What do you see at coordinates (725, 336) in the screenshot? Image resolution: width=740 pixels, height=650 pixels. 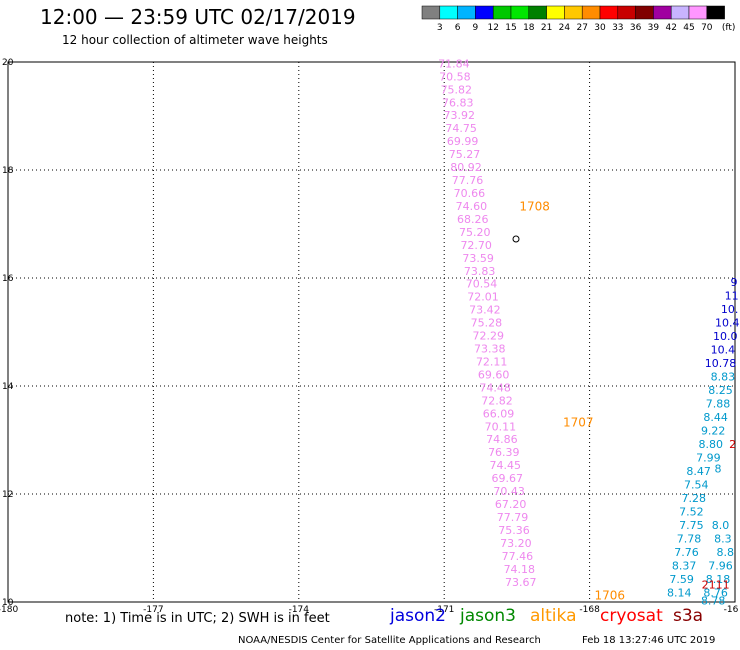 I see `wave-height-label-jason2: 10.0` at bounding box center [725, 336].